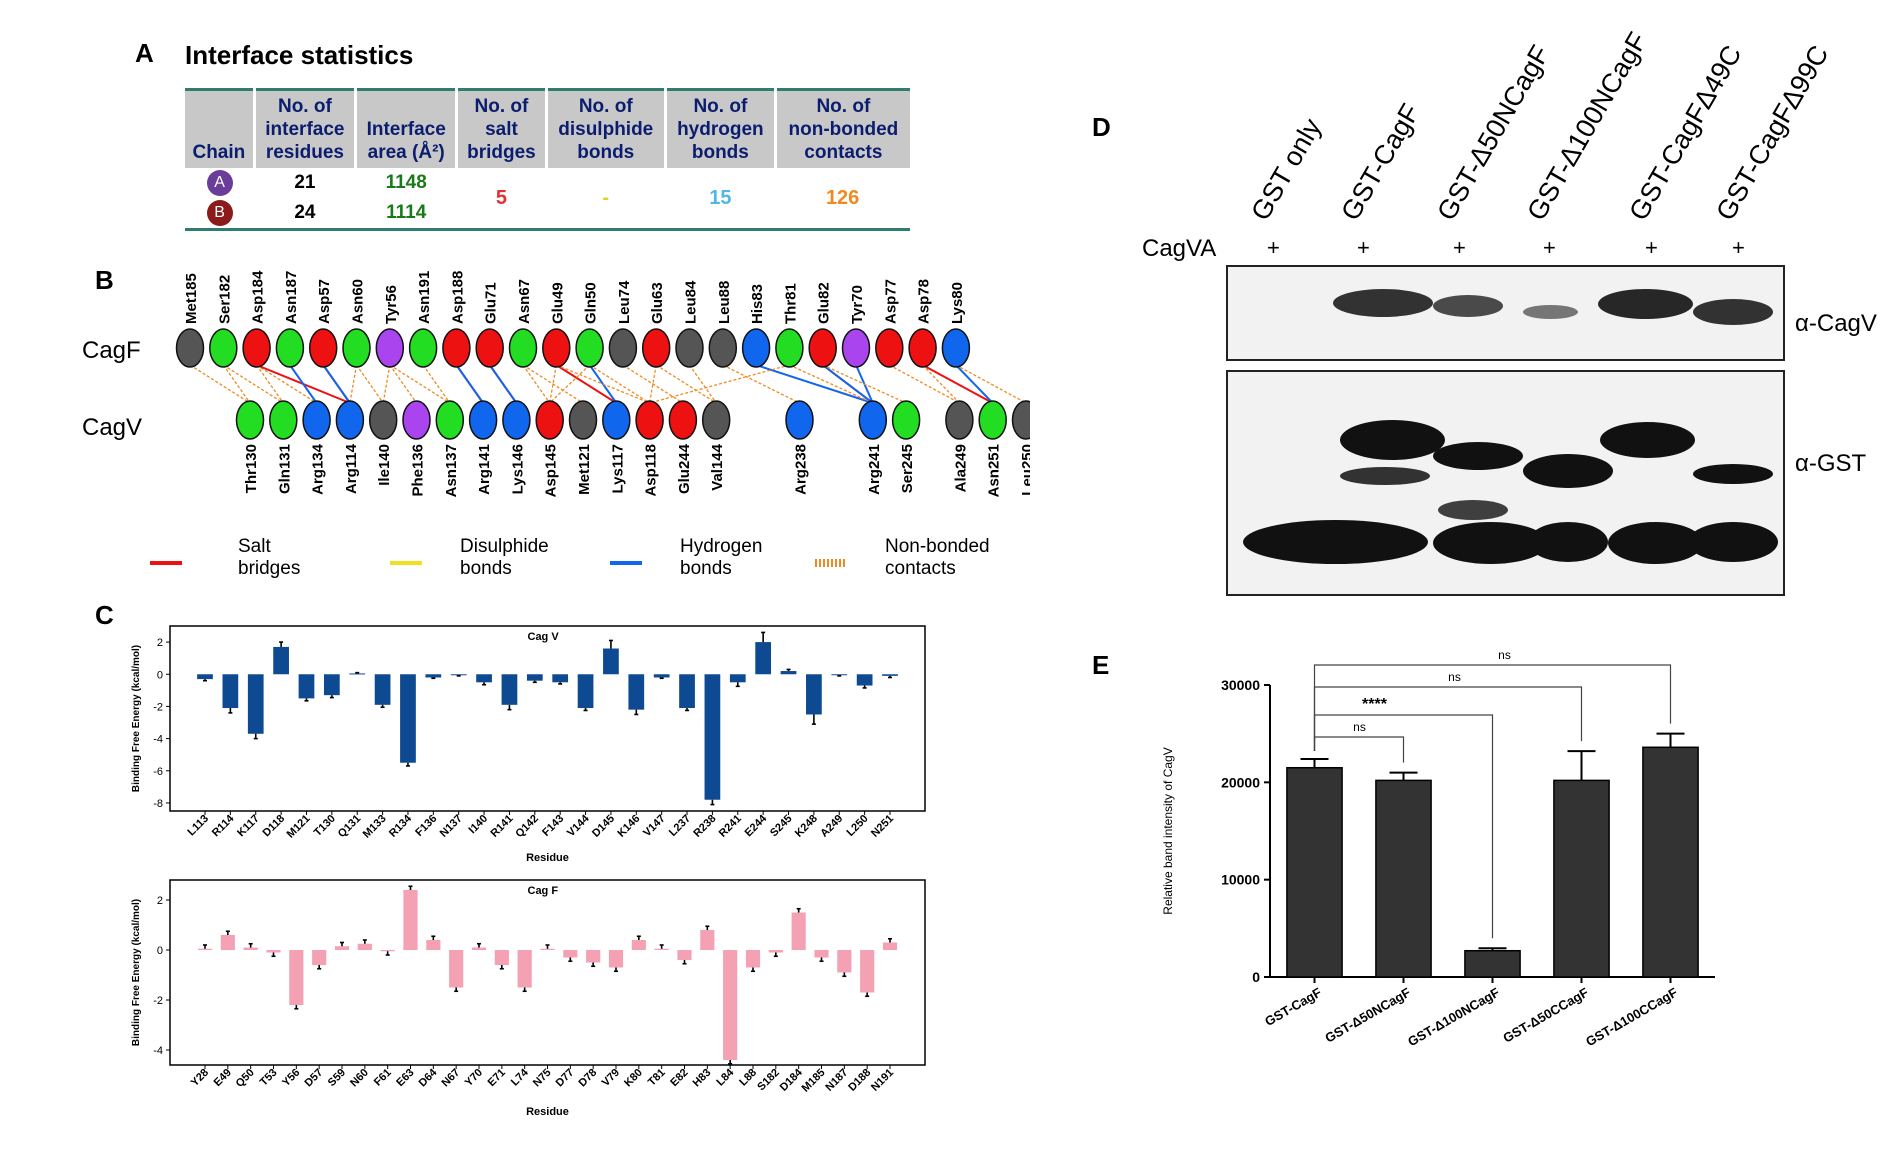 Image resolution: width=1898 pixels, height=1158 pixels. I want to click on cagf-residue-label: Asp57, so click(324, 301).